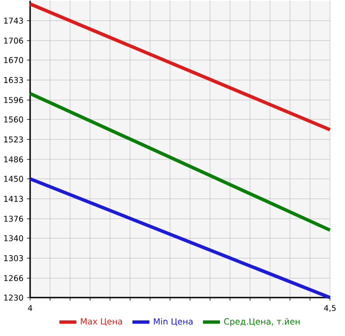 The image size is (345, 336). Describe the element at coordinates (101, 322) in the screenshot. I see `legend-label: Max Цена` at that location.